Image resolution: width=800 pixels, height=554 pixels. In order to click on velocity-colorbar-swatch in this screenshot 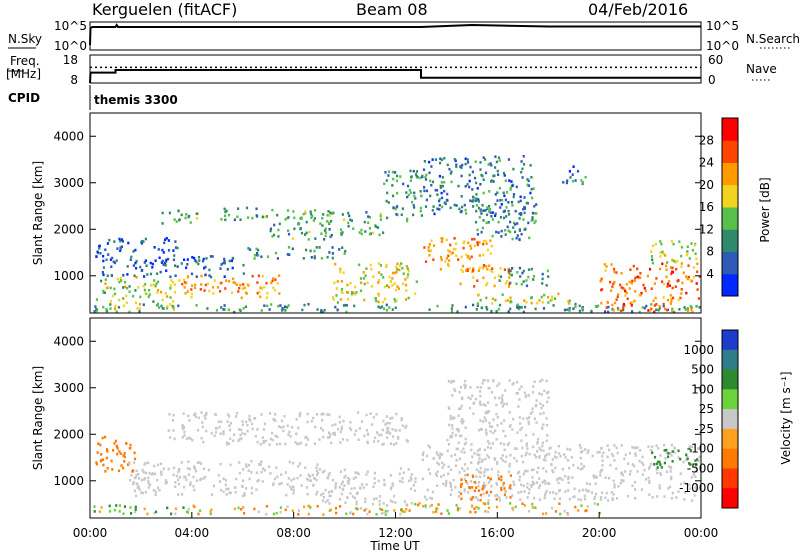, I will do `click(730, 498)`.